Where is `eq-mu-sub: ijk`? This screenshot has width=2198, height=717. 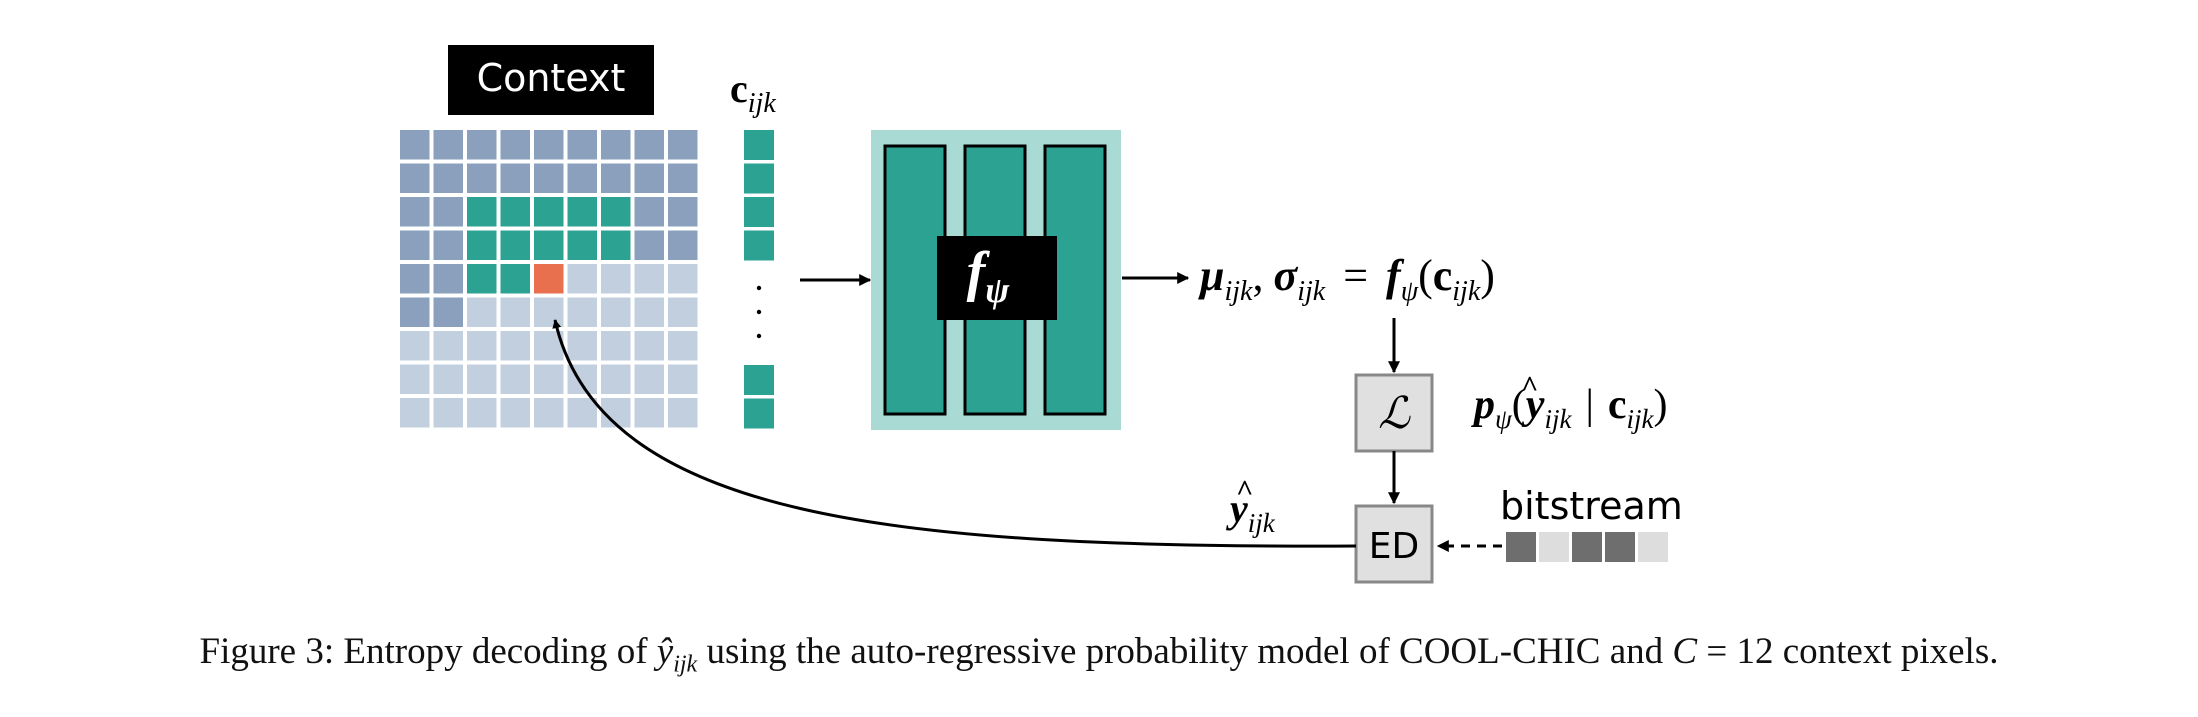 eq-mu-sub: ijk is located at coordinates (1238, 291).